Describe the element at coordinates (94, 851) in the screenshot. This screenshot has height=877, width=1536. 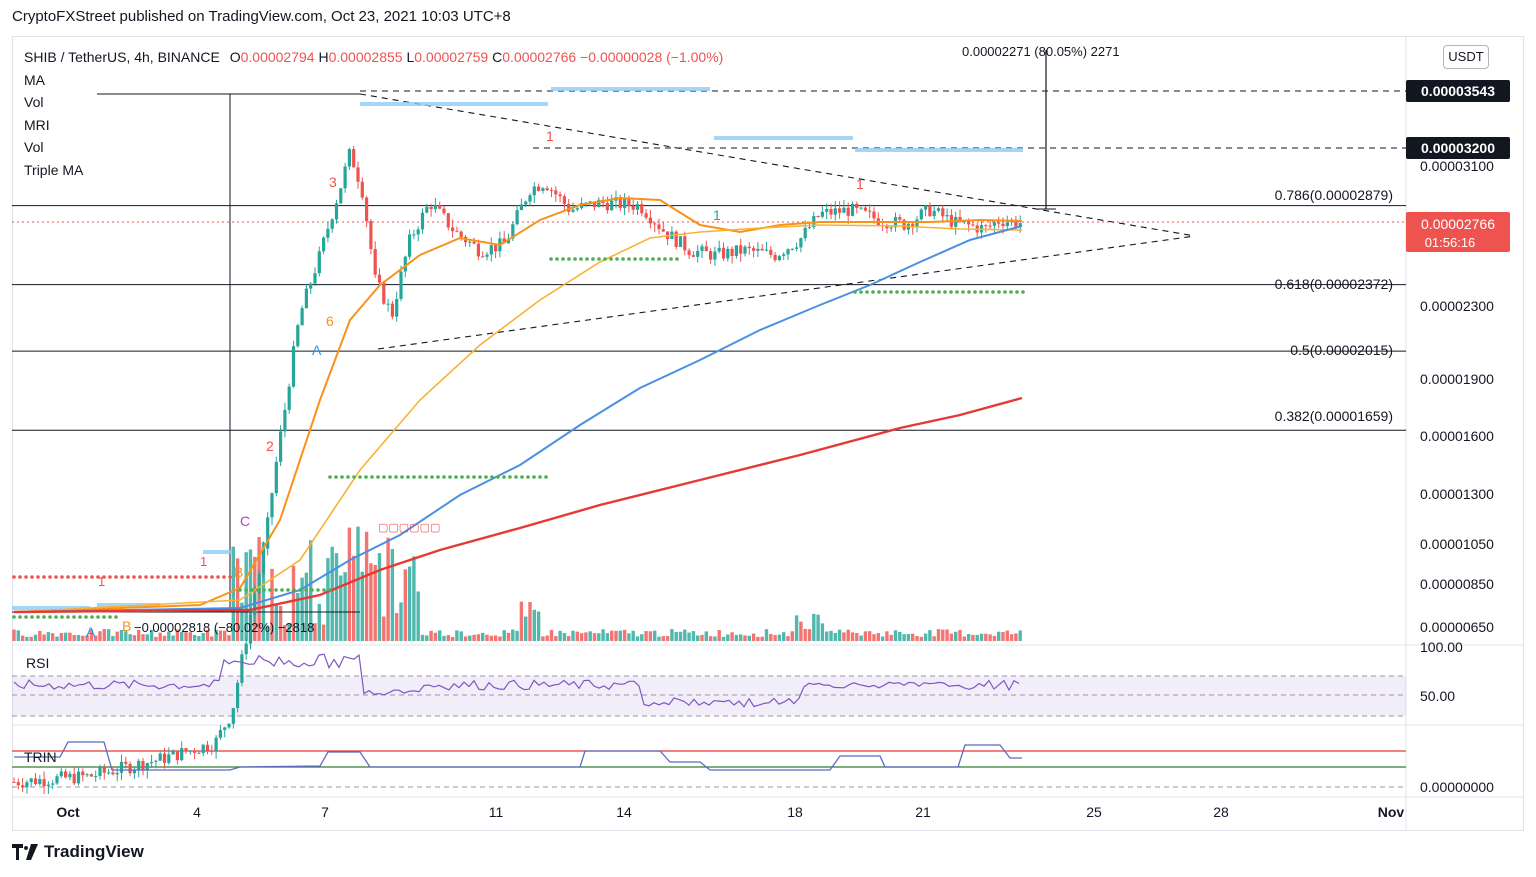
I see `footer-brand-text: TradingView` at that location.